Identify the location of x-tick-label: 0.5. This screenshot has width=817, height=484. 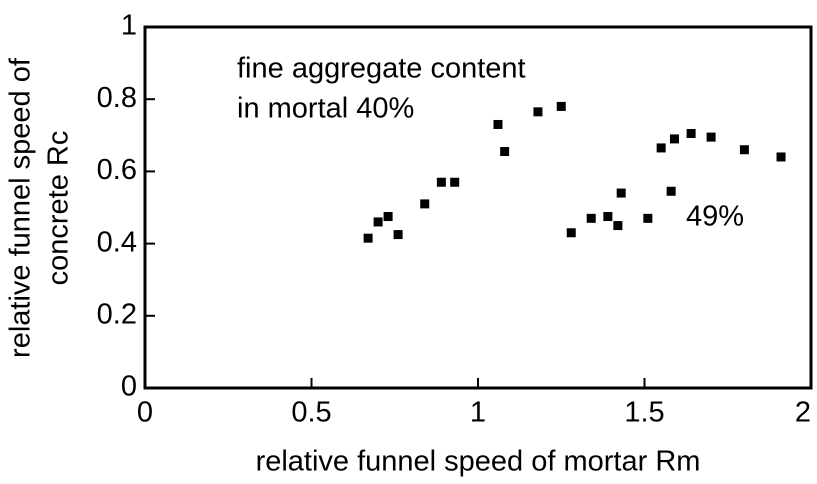
(311, 413).